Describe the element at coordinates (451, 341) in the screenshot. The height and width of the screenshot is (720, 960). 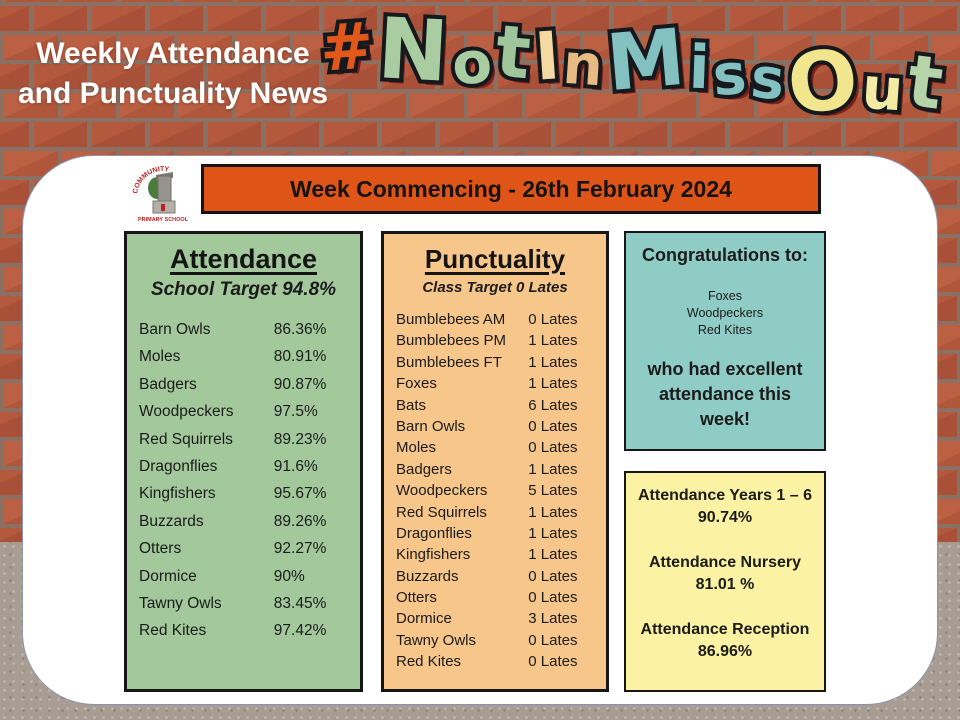
I see `class-name: Bumblebees PM` at that location.